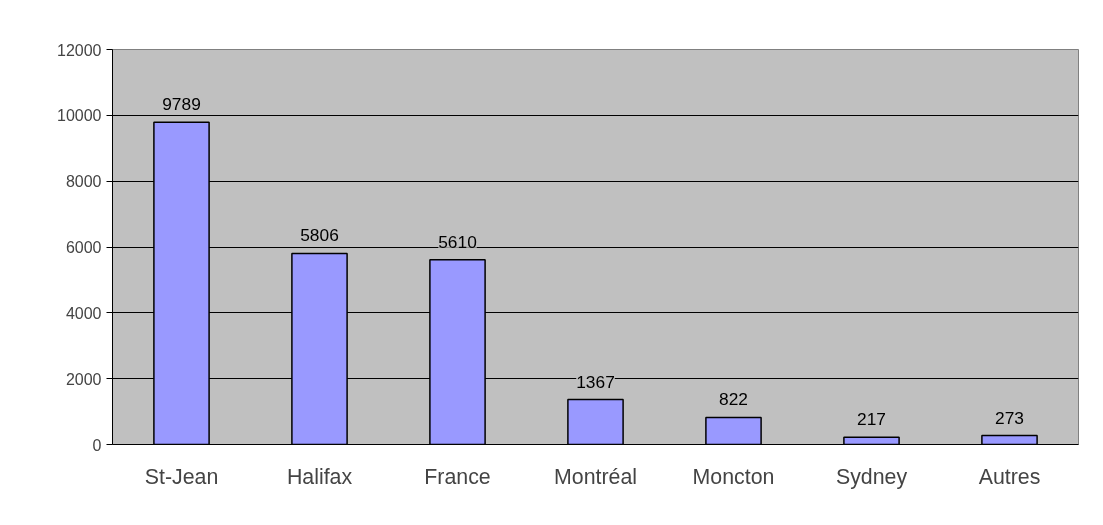 Image resolution: width=1103 pixels, height=525 pixels. I want to click on y-tick-label: 2000, so click(83, 379).